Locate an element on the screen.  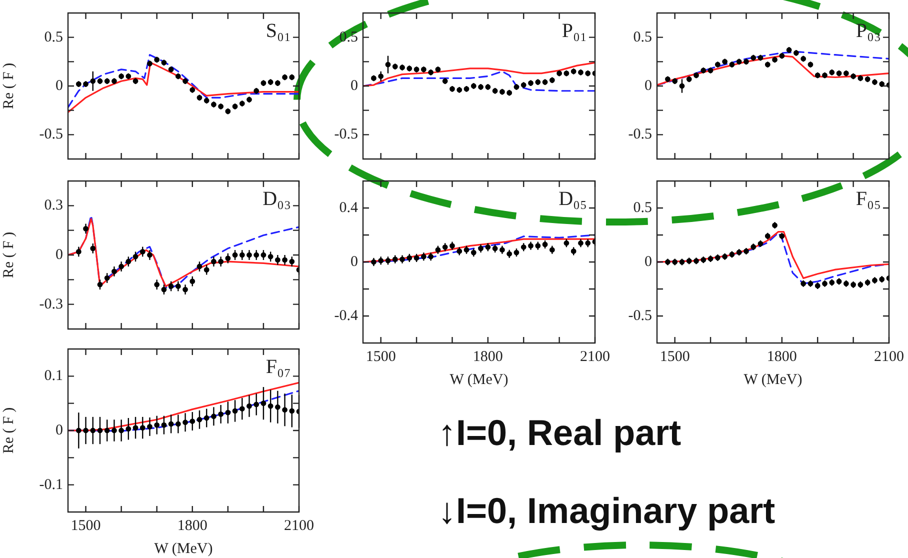
annotation: F₀₇ is located at coordinates (278, 367).